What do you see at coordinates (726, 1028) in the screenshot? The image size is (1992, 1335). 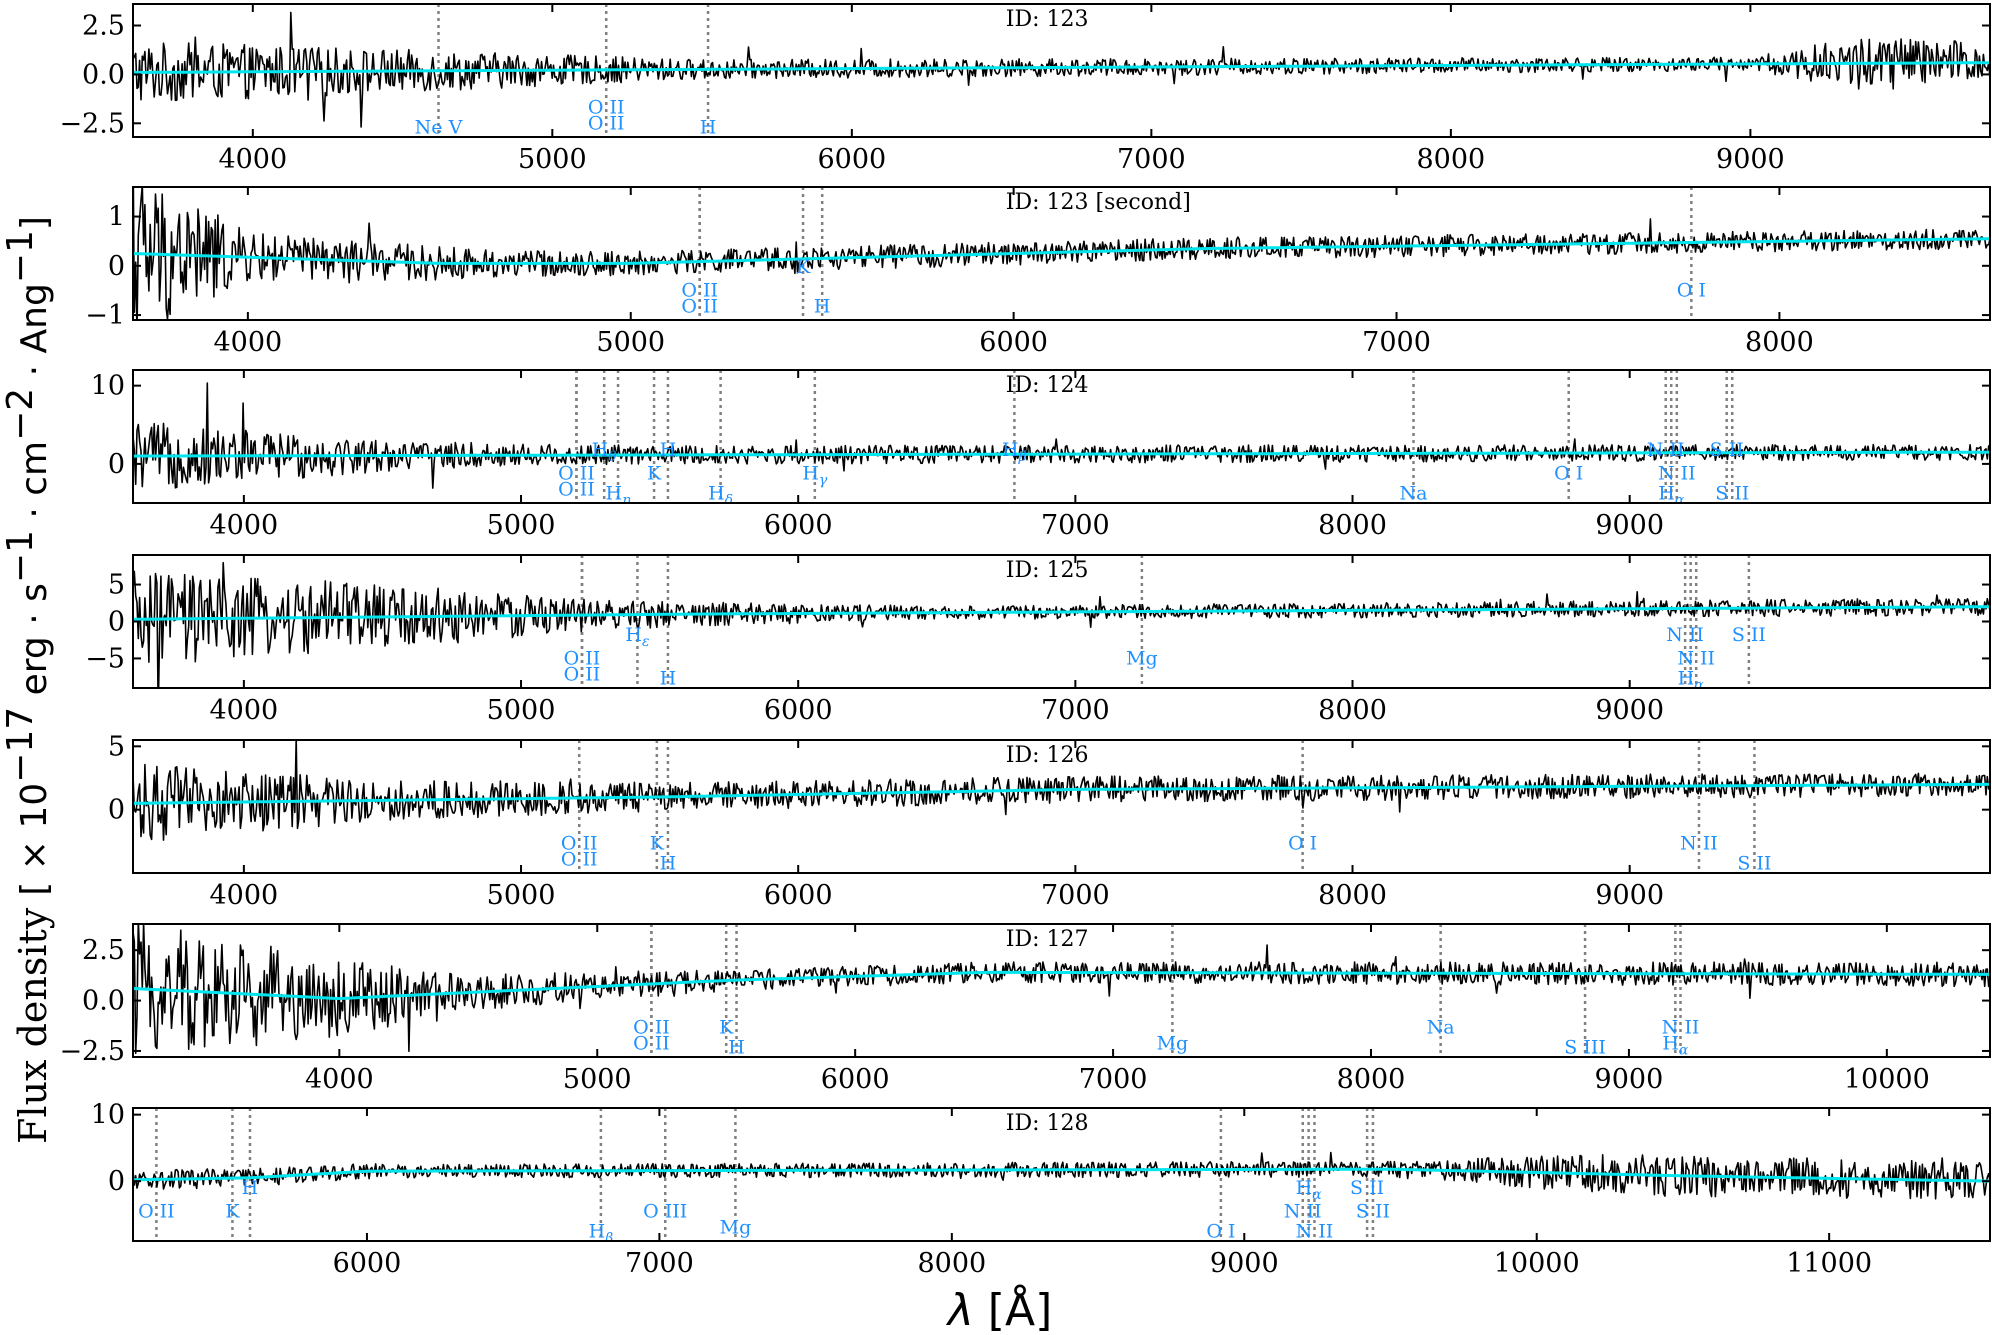 I see `spectral-line-label: K` at bounding box center [726, 1028].